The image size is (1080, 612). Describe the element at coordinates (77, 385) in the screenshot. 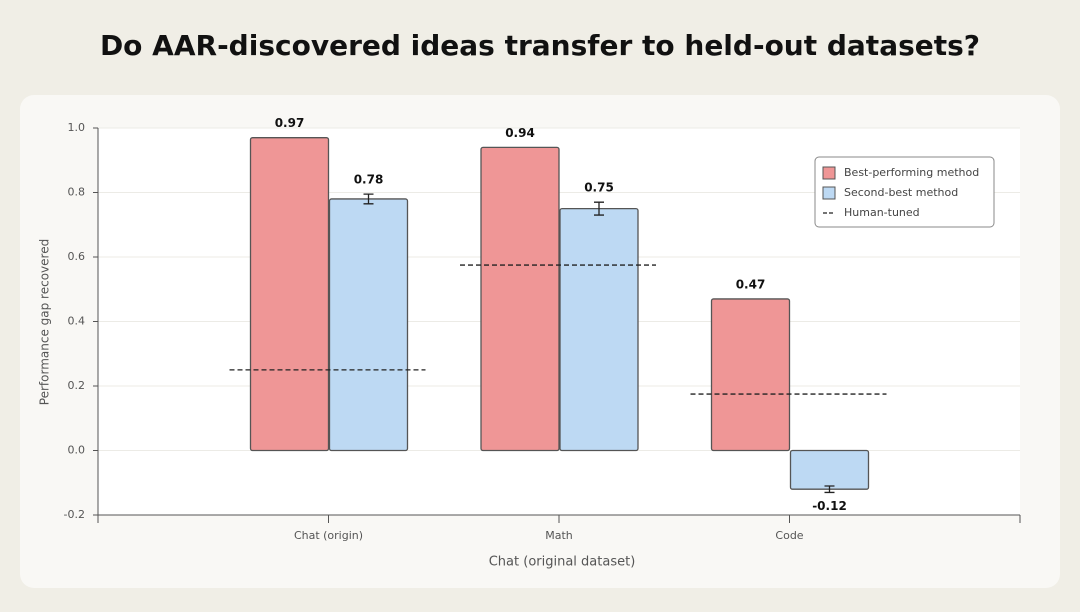

I see `y-tick-label: 0.2` at that location.